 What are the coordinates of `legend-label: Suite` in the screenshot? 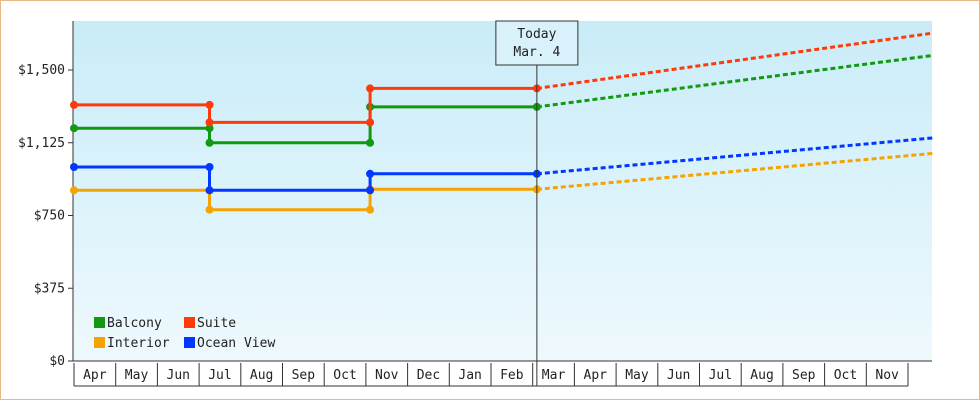 It's located at (216, 323).